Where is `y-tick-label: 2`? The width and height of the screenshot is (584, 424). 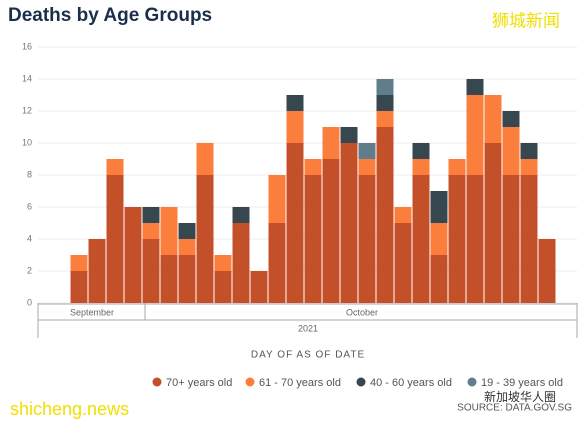 y-tick-label: 2 is located at coordinates (29, 270).